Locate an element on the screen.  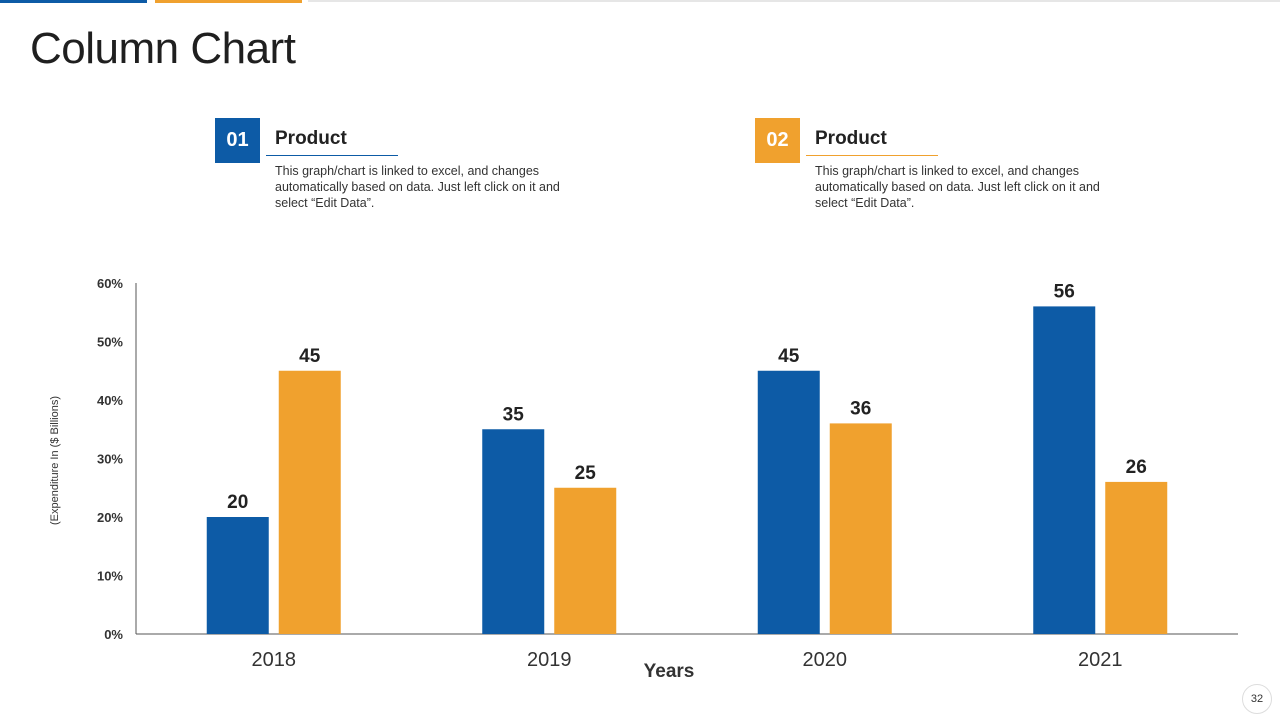
y-tick-label: 50% is located at coordinates (110, 342).